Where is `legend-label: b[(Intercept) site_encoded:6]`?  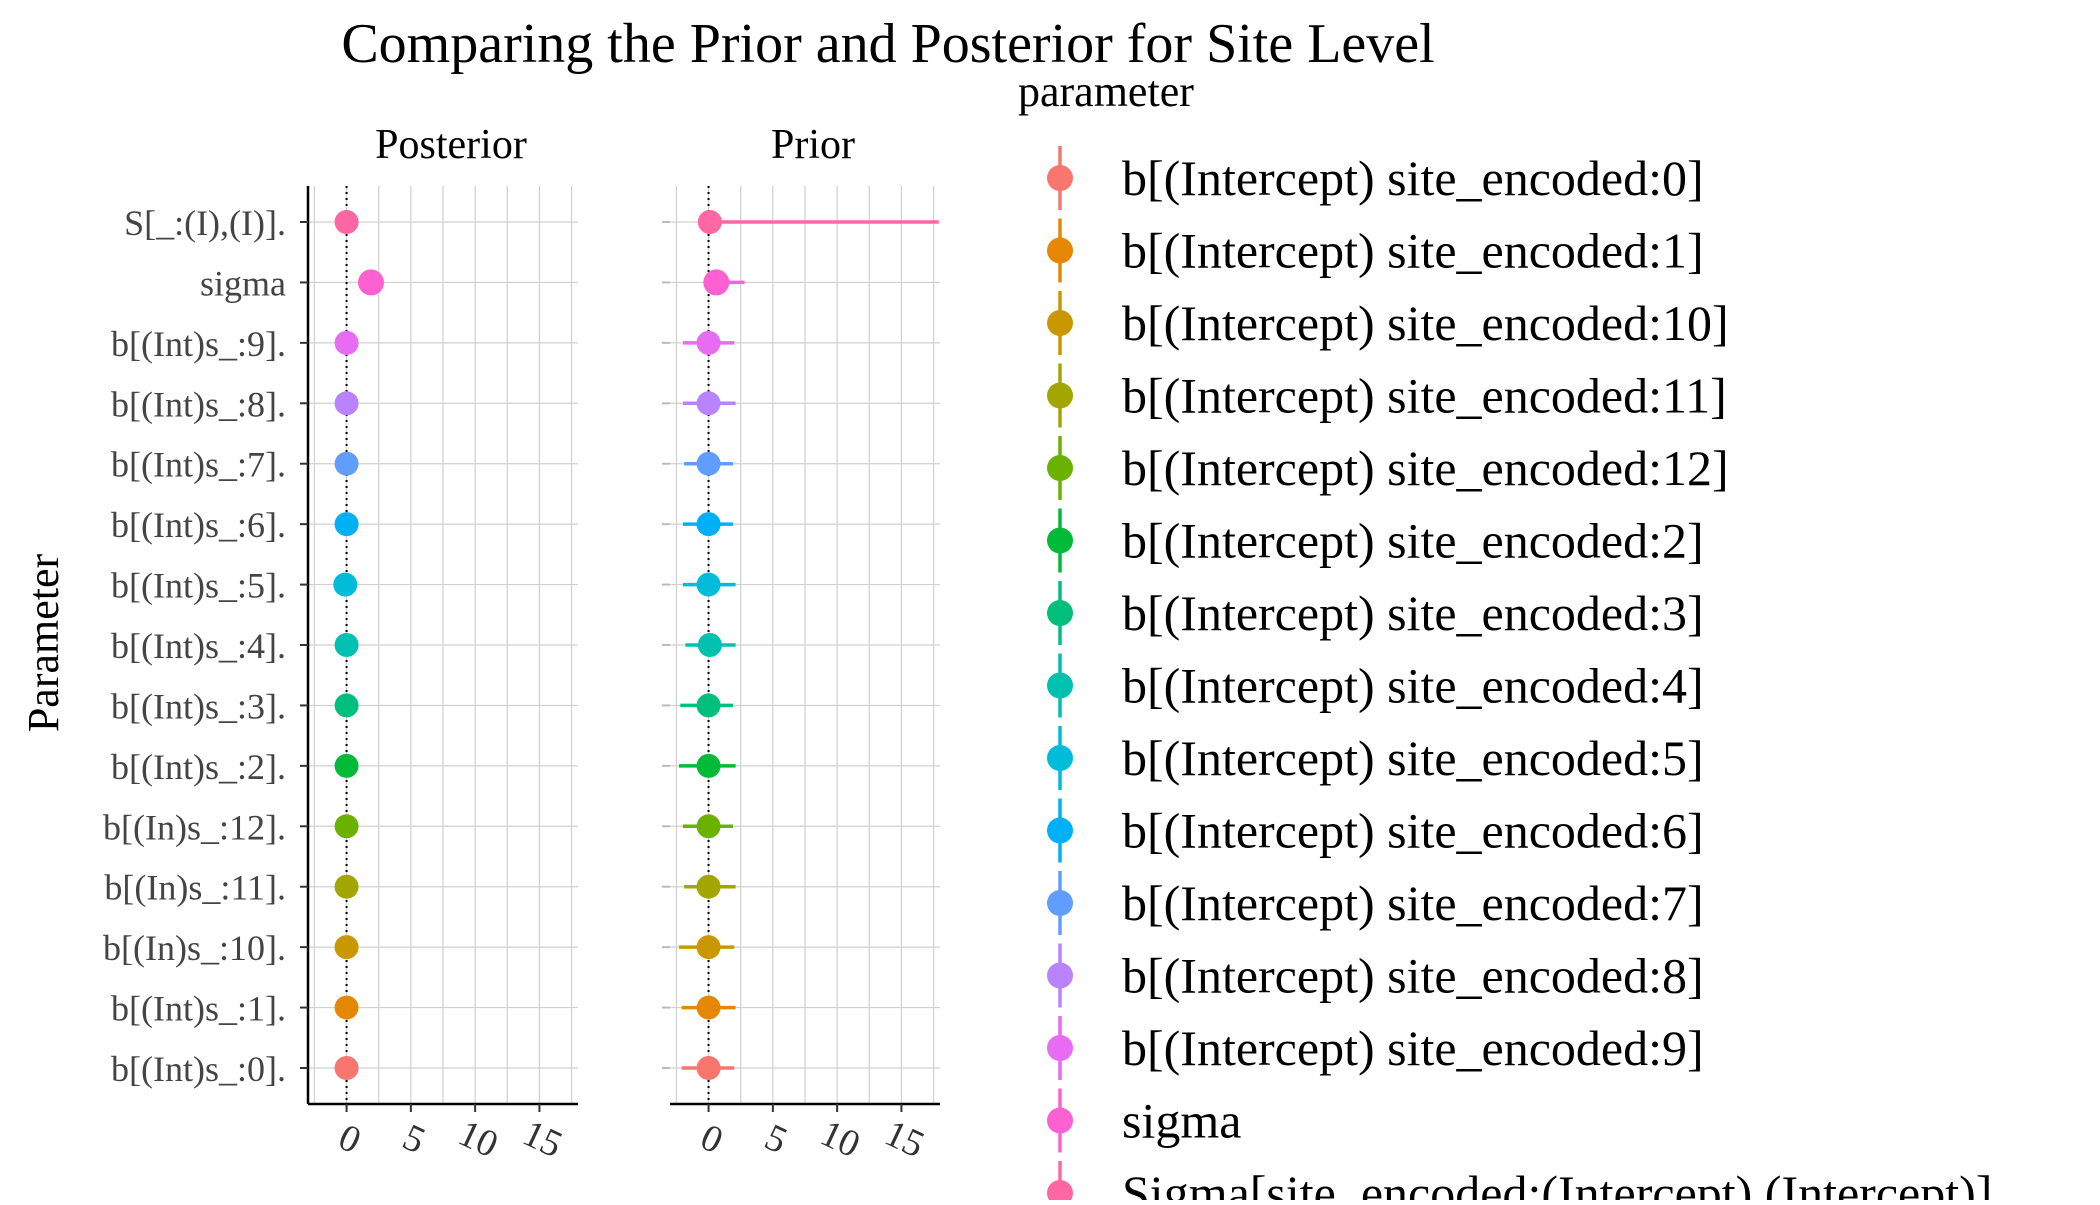 legend-label: b[(Intercept) site_encoded:6] is located at coordinates (1413, 831).